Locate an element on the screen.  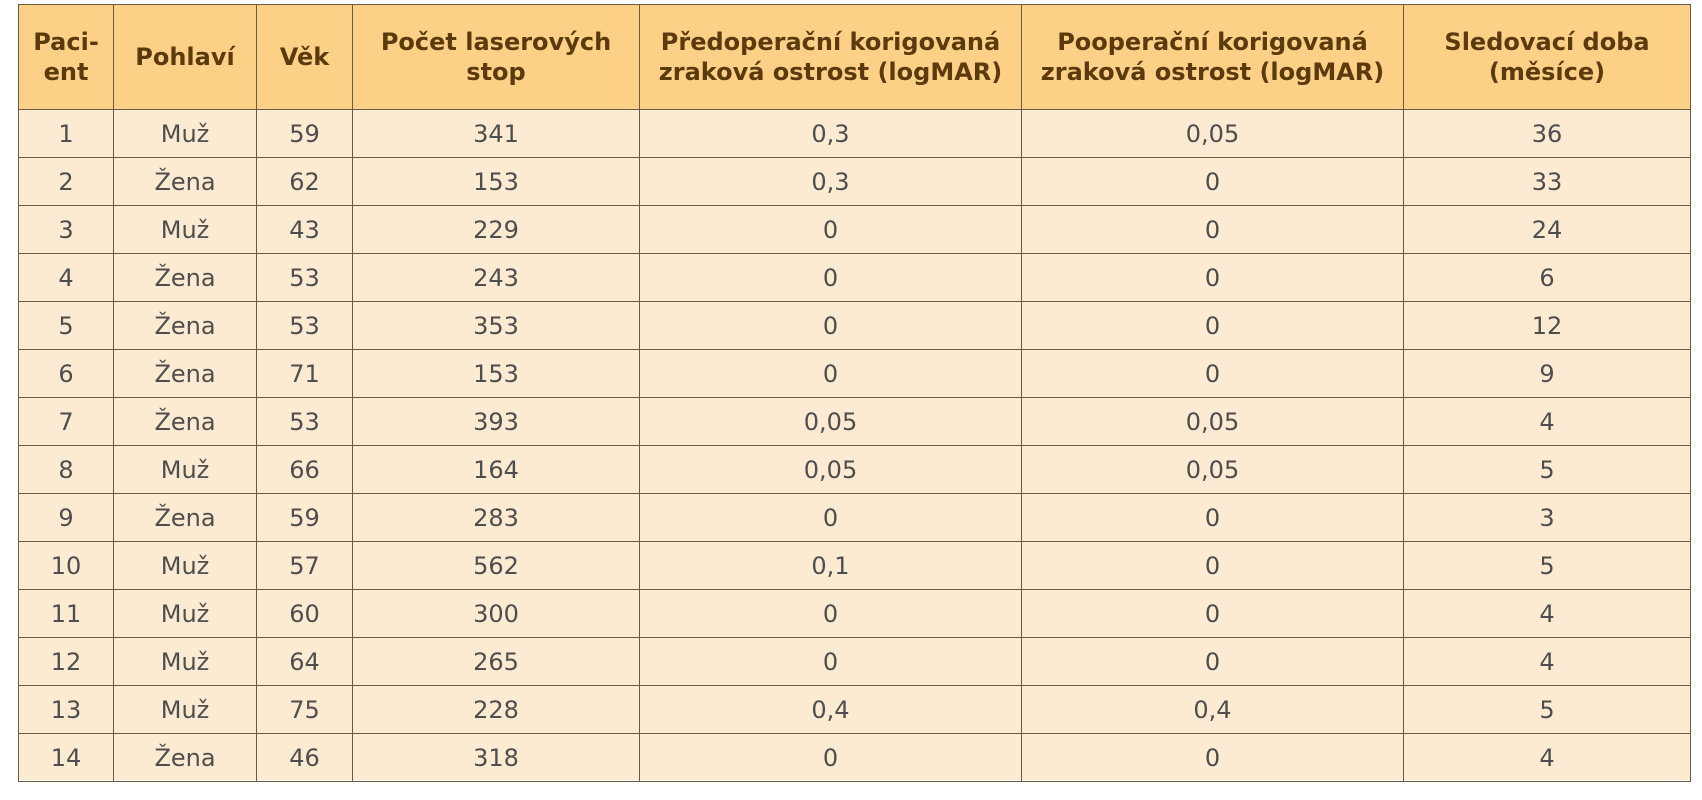
table-row: 2 Žena 62 153 0,3 0 33 is located at coordinates (854, 181).